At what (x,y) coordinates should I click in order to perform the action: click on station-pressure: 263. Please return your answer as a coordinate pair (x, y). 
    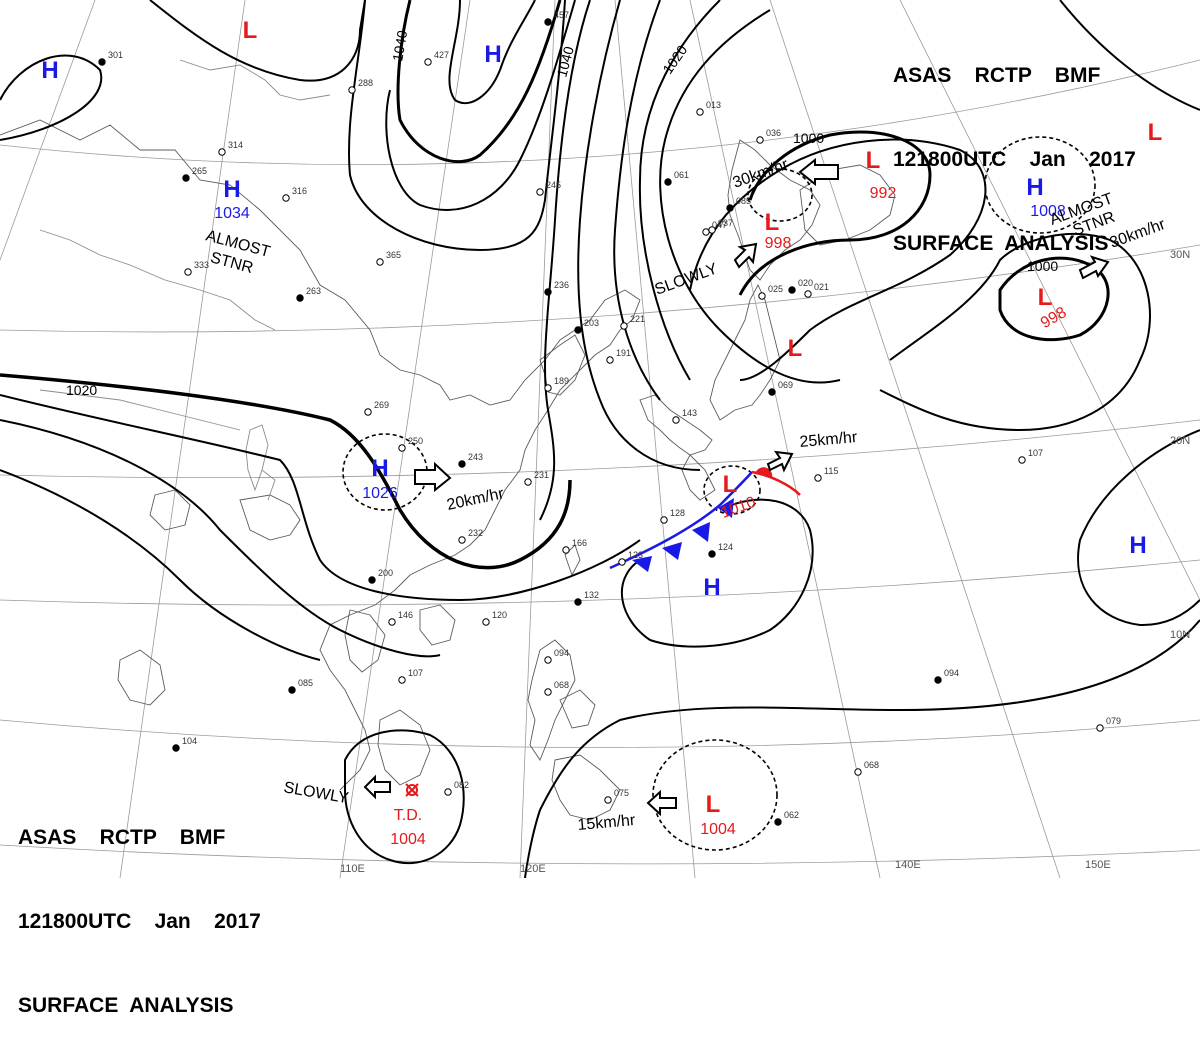
    Looking at the image, I should click on (313, 291).